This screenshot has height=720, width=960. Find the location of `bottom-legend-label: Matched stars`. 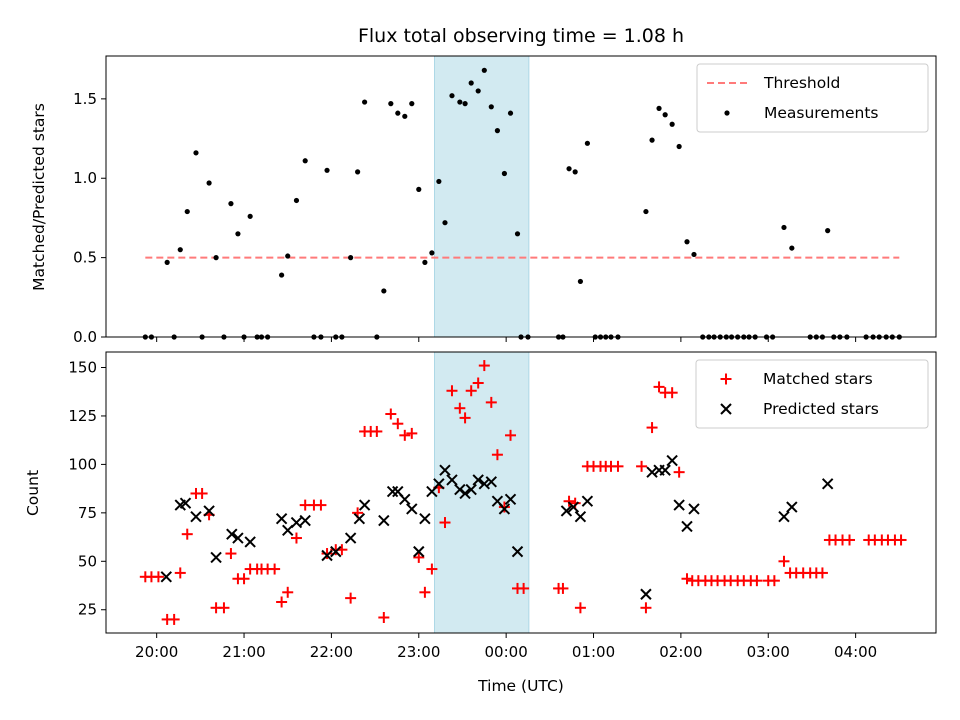

bottom-legend-label: Matched stars is located at coordinates (818, 379).